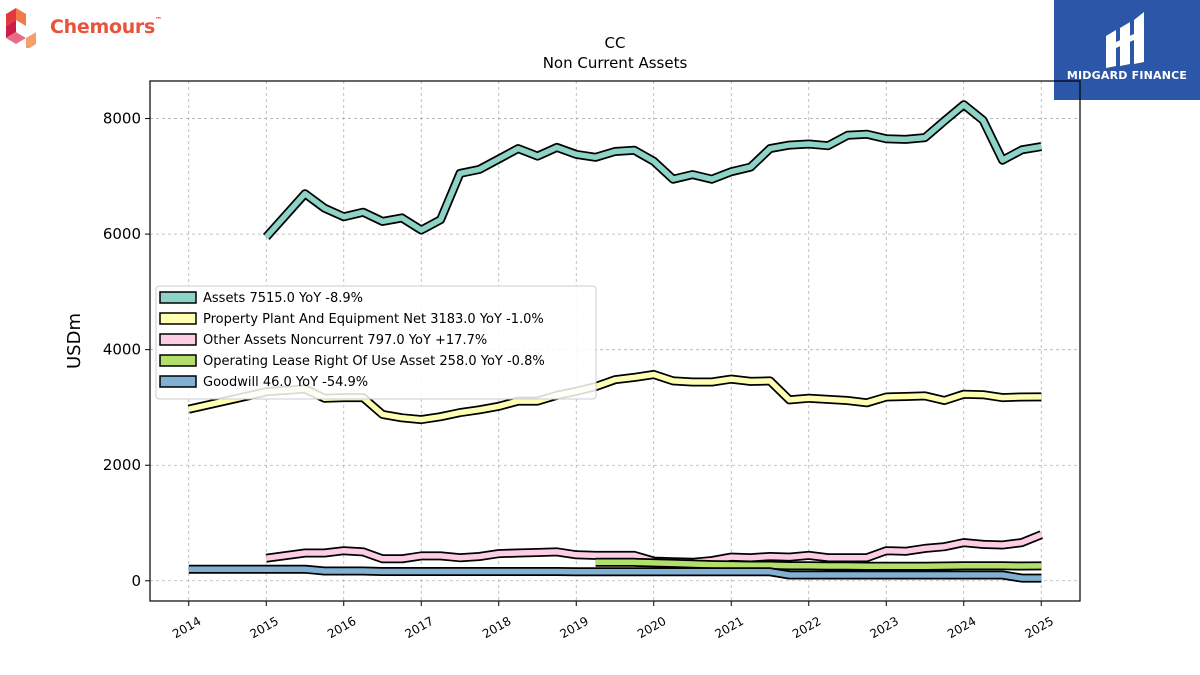 This screenshot has height=675, width=1200. Describe the element at coordinates (341, 627) in the screenshot. I see `x-tick-label: 2016` at that location.